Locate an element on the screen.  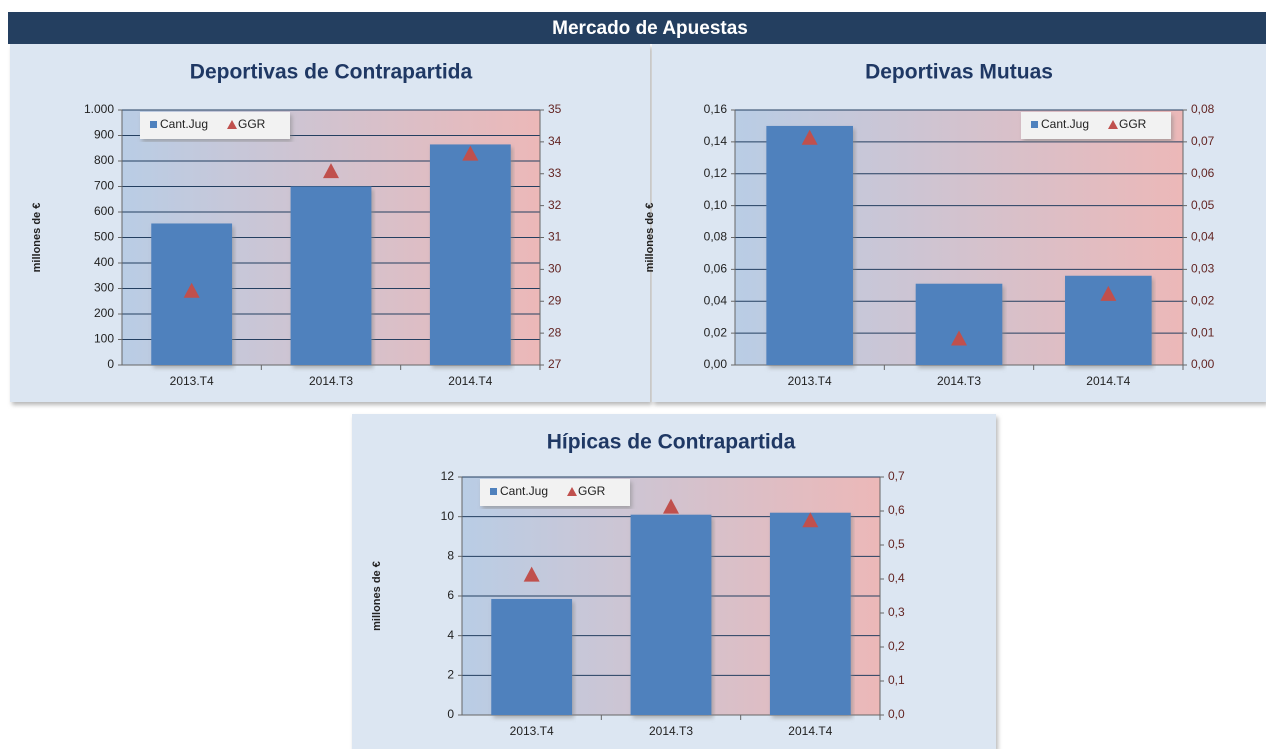
y-tick-label: 800 is located at coordinates (104, 160).